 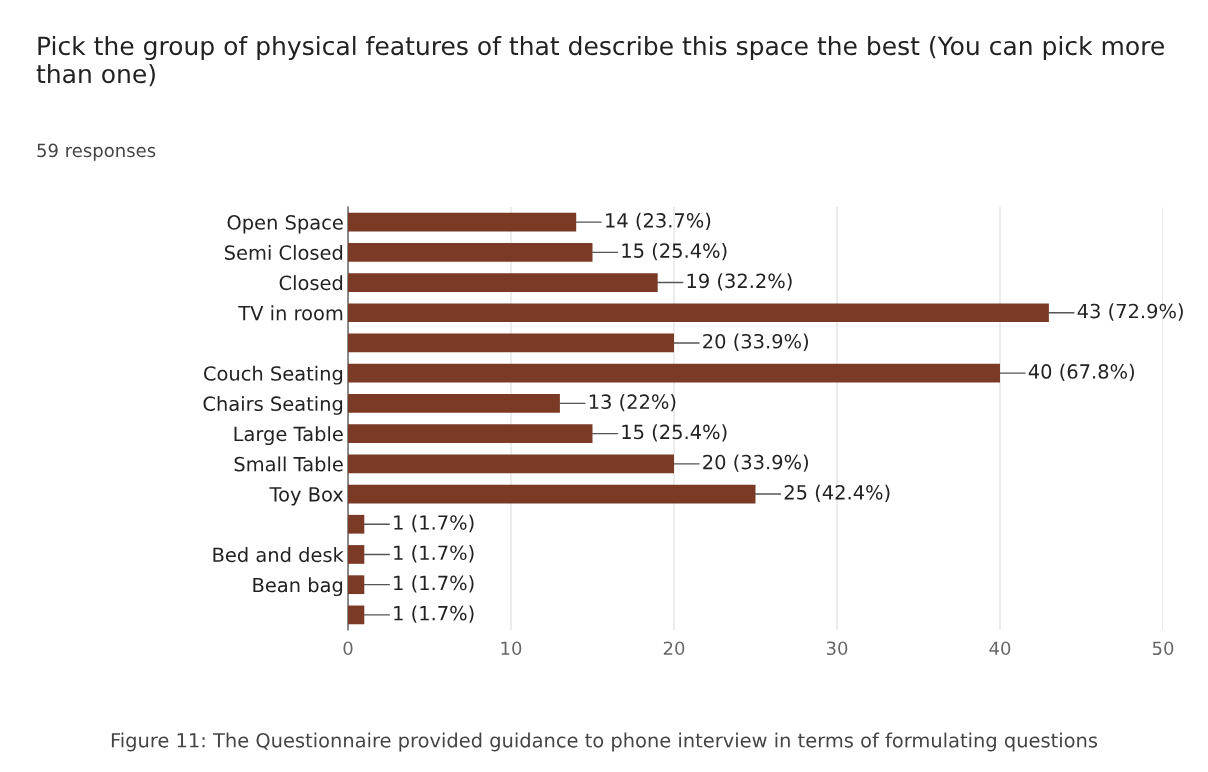 What do you see at coordinates (283, 252) in the screenshot?
I see `y-tick-label: Semi Closed` at bounding box center [283, 252].